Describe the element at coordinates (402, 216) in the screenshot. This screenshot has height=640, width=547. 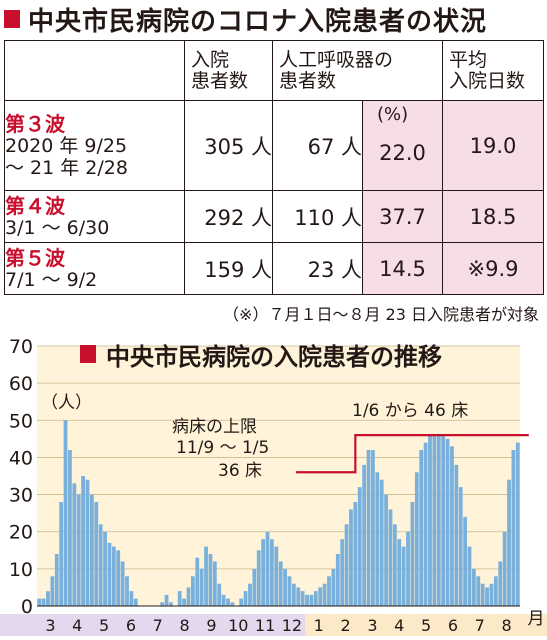
I see `ventilator-pct-cell: 37.7` at that location.